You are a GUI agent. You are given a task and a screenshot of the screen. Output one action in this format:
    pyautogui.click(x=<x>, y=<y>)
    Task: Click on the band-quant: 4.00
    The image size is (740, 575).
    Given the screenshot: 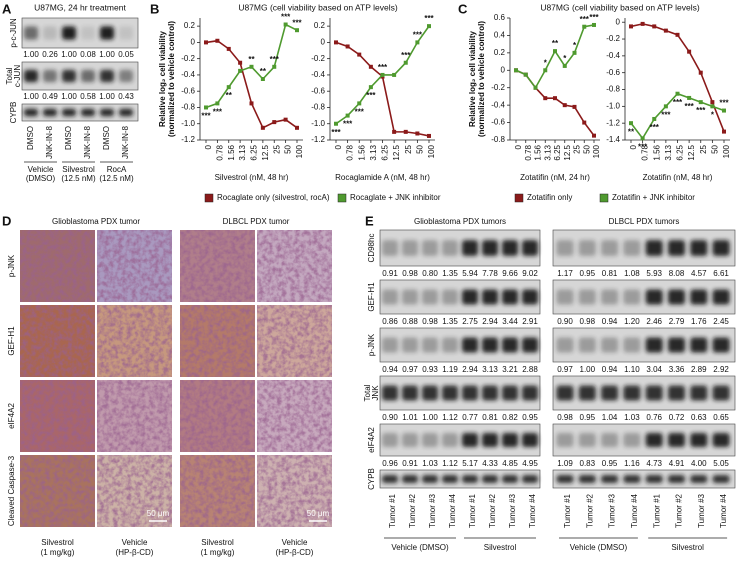 What is the action you would take?
    pyautogui.click(x=699, y=463)
    